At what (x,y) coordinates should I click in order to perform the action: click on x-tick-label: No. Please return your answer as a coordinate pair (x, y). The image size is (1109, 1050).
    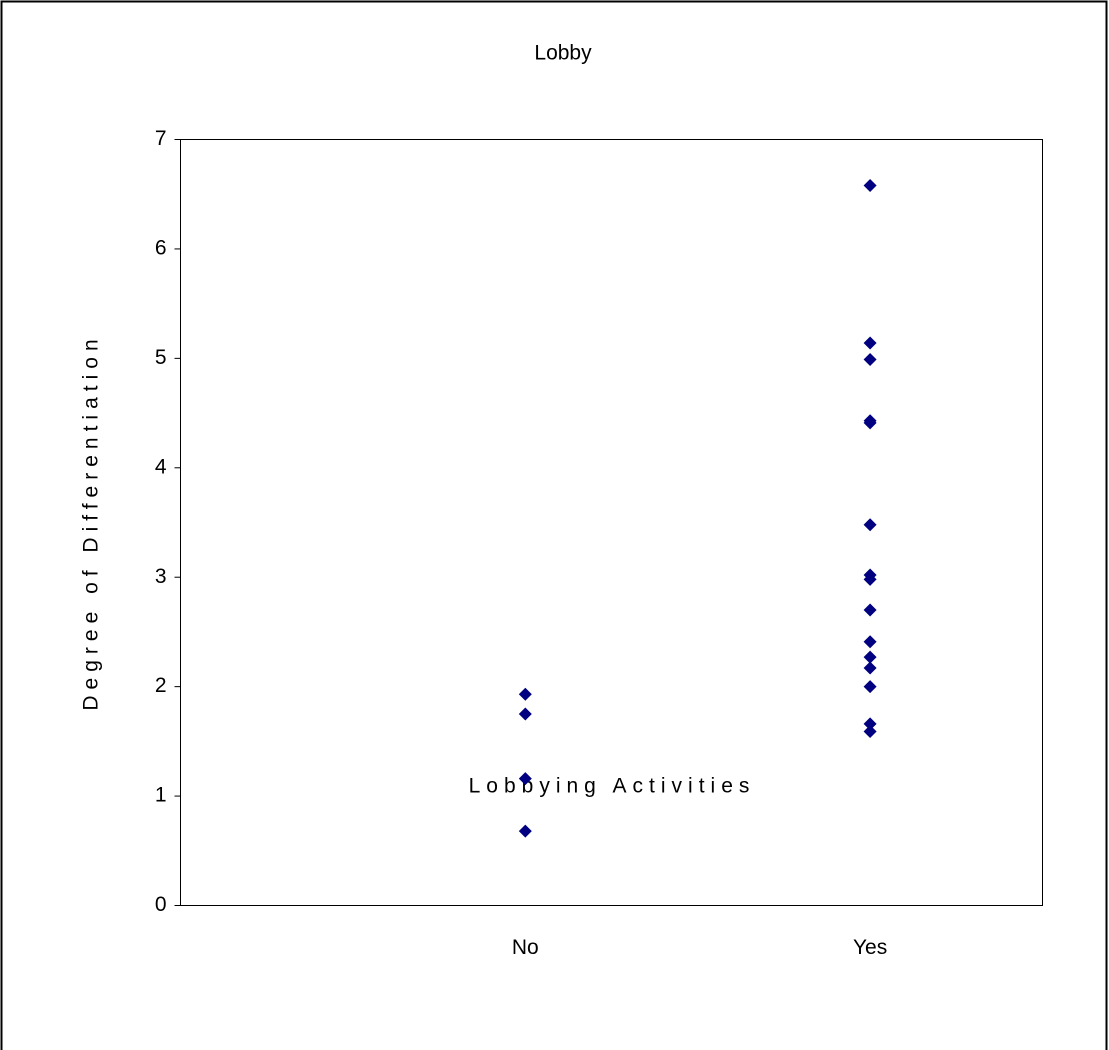
    Looking at the image, I should click on (525, 947).